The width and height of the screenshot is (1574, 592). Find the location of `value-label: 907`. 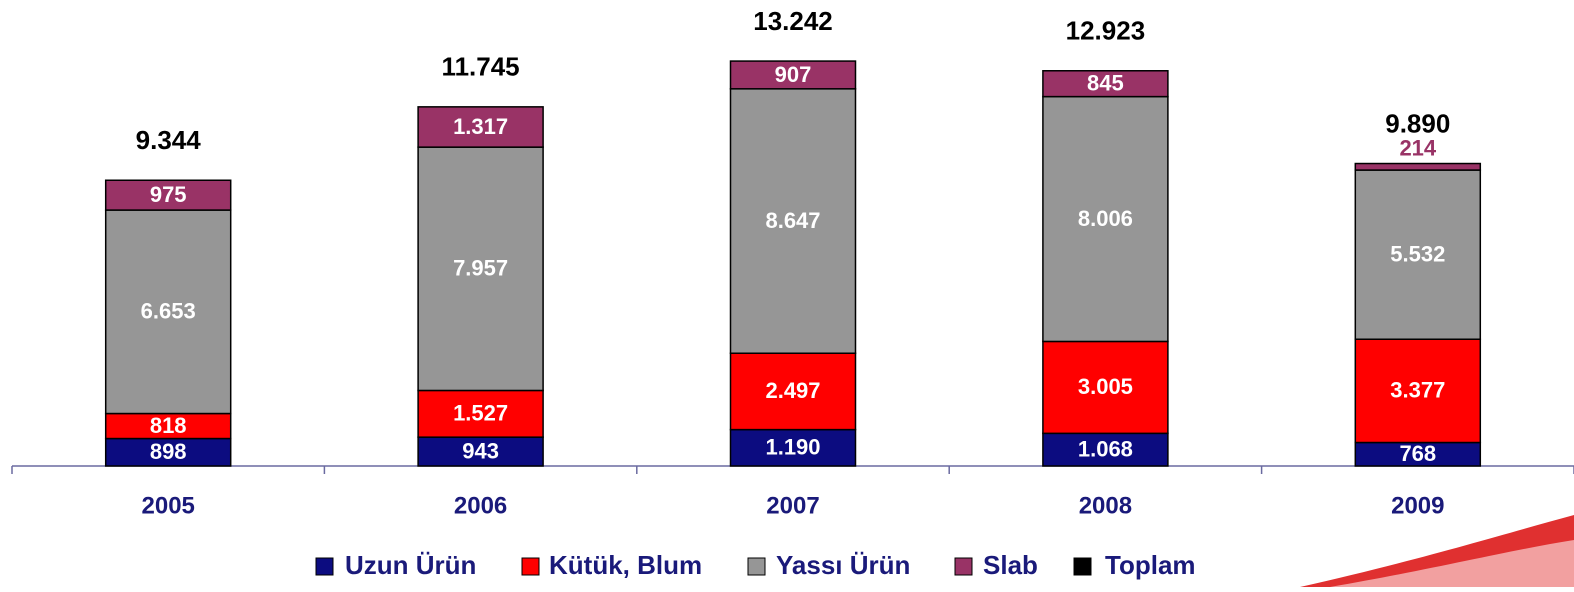

value-label: 907 is located at coordinates (793, 74).